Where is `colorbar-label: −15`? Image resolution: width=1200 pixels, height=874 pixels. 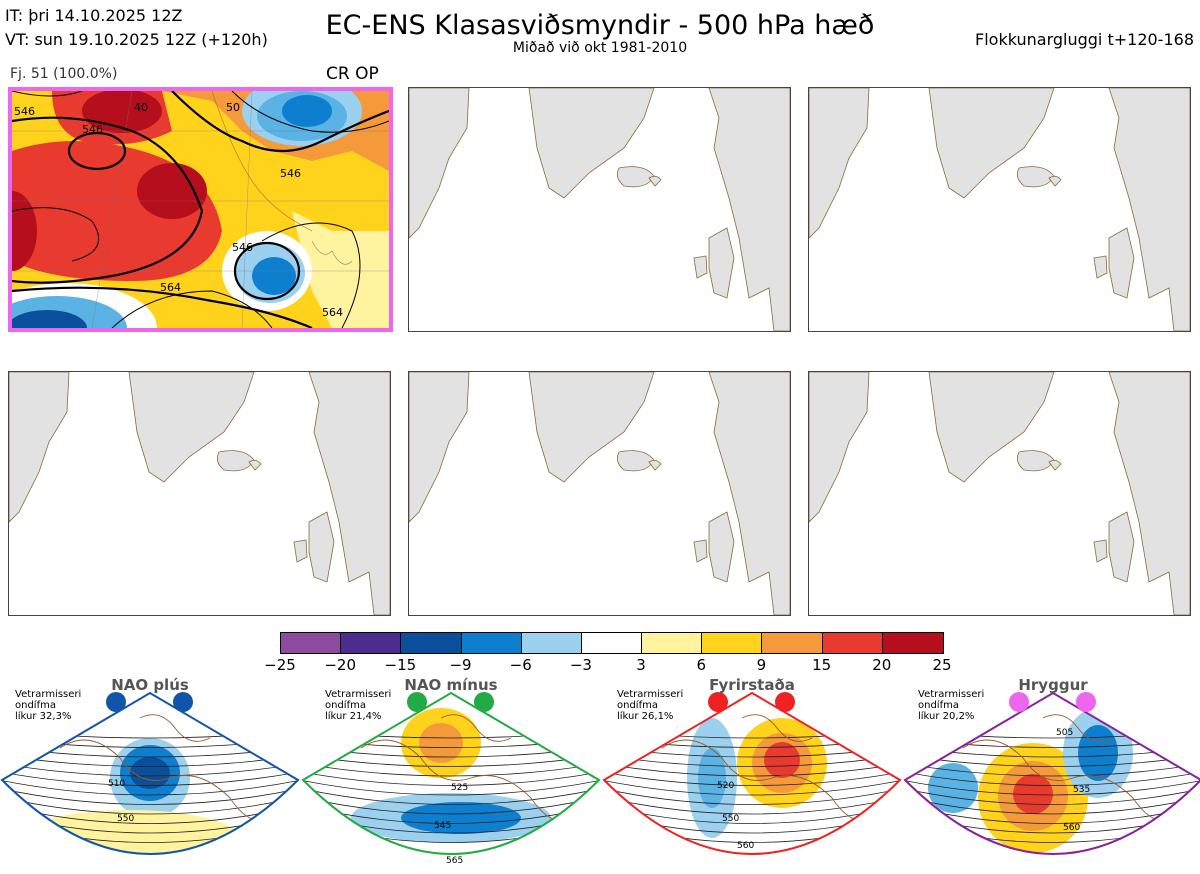 colorbar-label: −15 is located at coordinates (400, 665).